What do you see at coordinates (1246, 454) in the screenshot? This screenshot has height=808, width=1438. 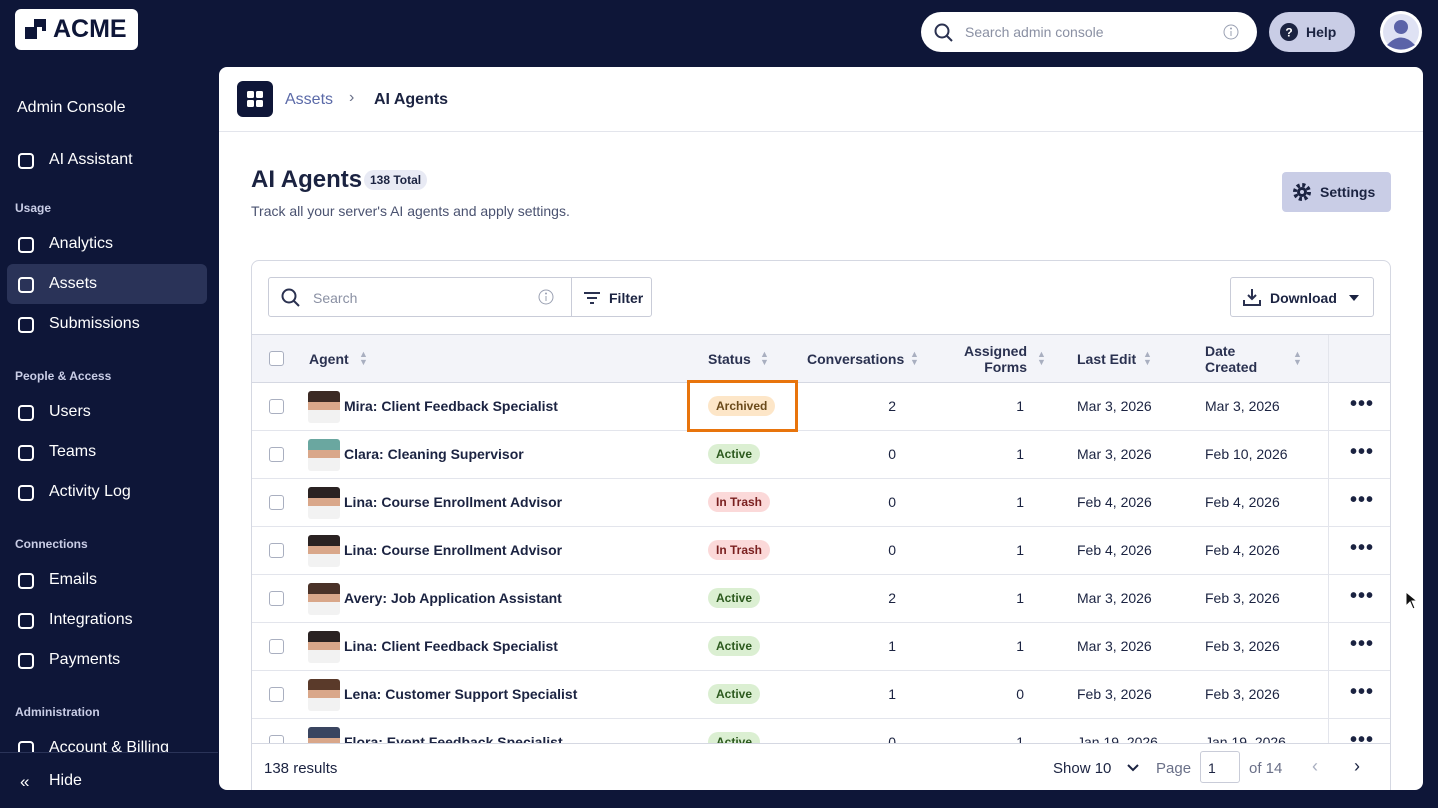 I see `date-created: Feb 10, 2026` at bounding box center [1246, 454].